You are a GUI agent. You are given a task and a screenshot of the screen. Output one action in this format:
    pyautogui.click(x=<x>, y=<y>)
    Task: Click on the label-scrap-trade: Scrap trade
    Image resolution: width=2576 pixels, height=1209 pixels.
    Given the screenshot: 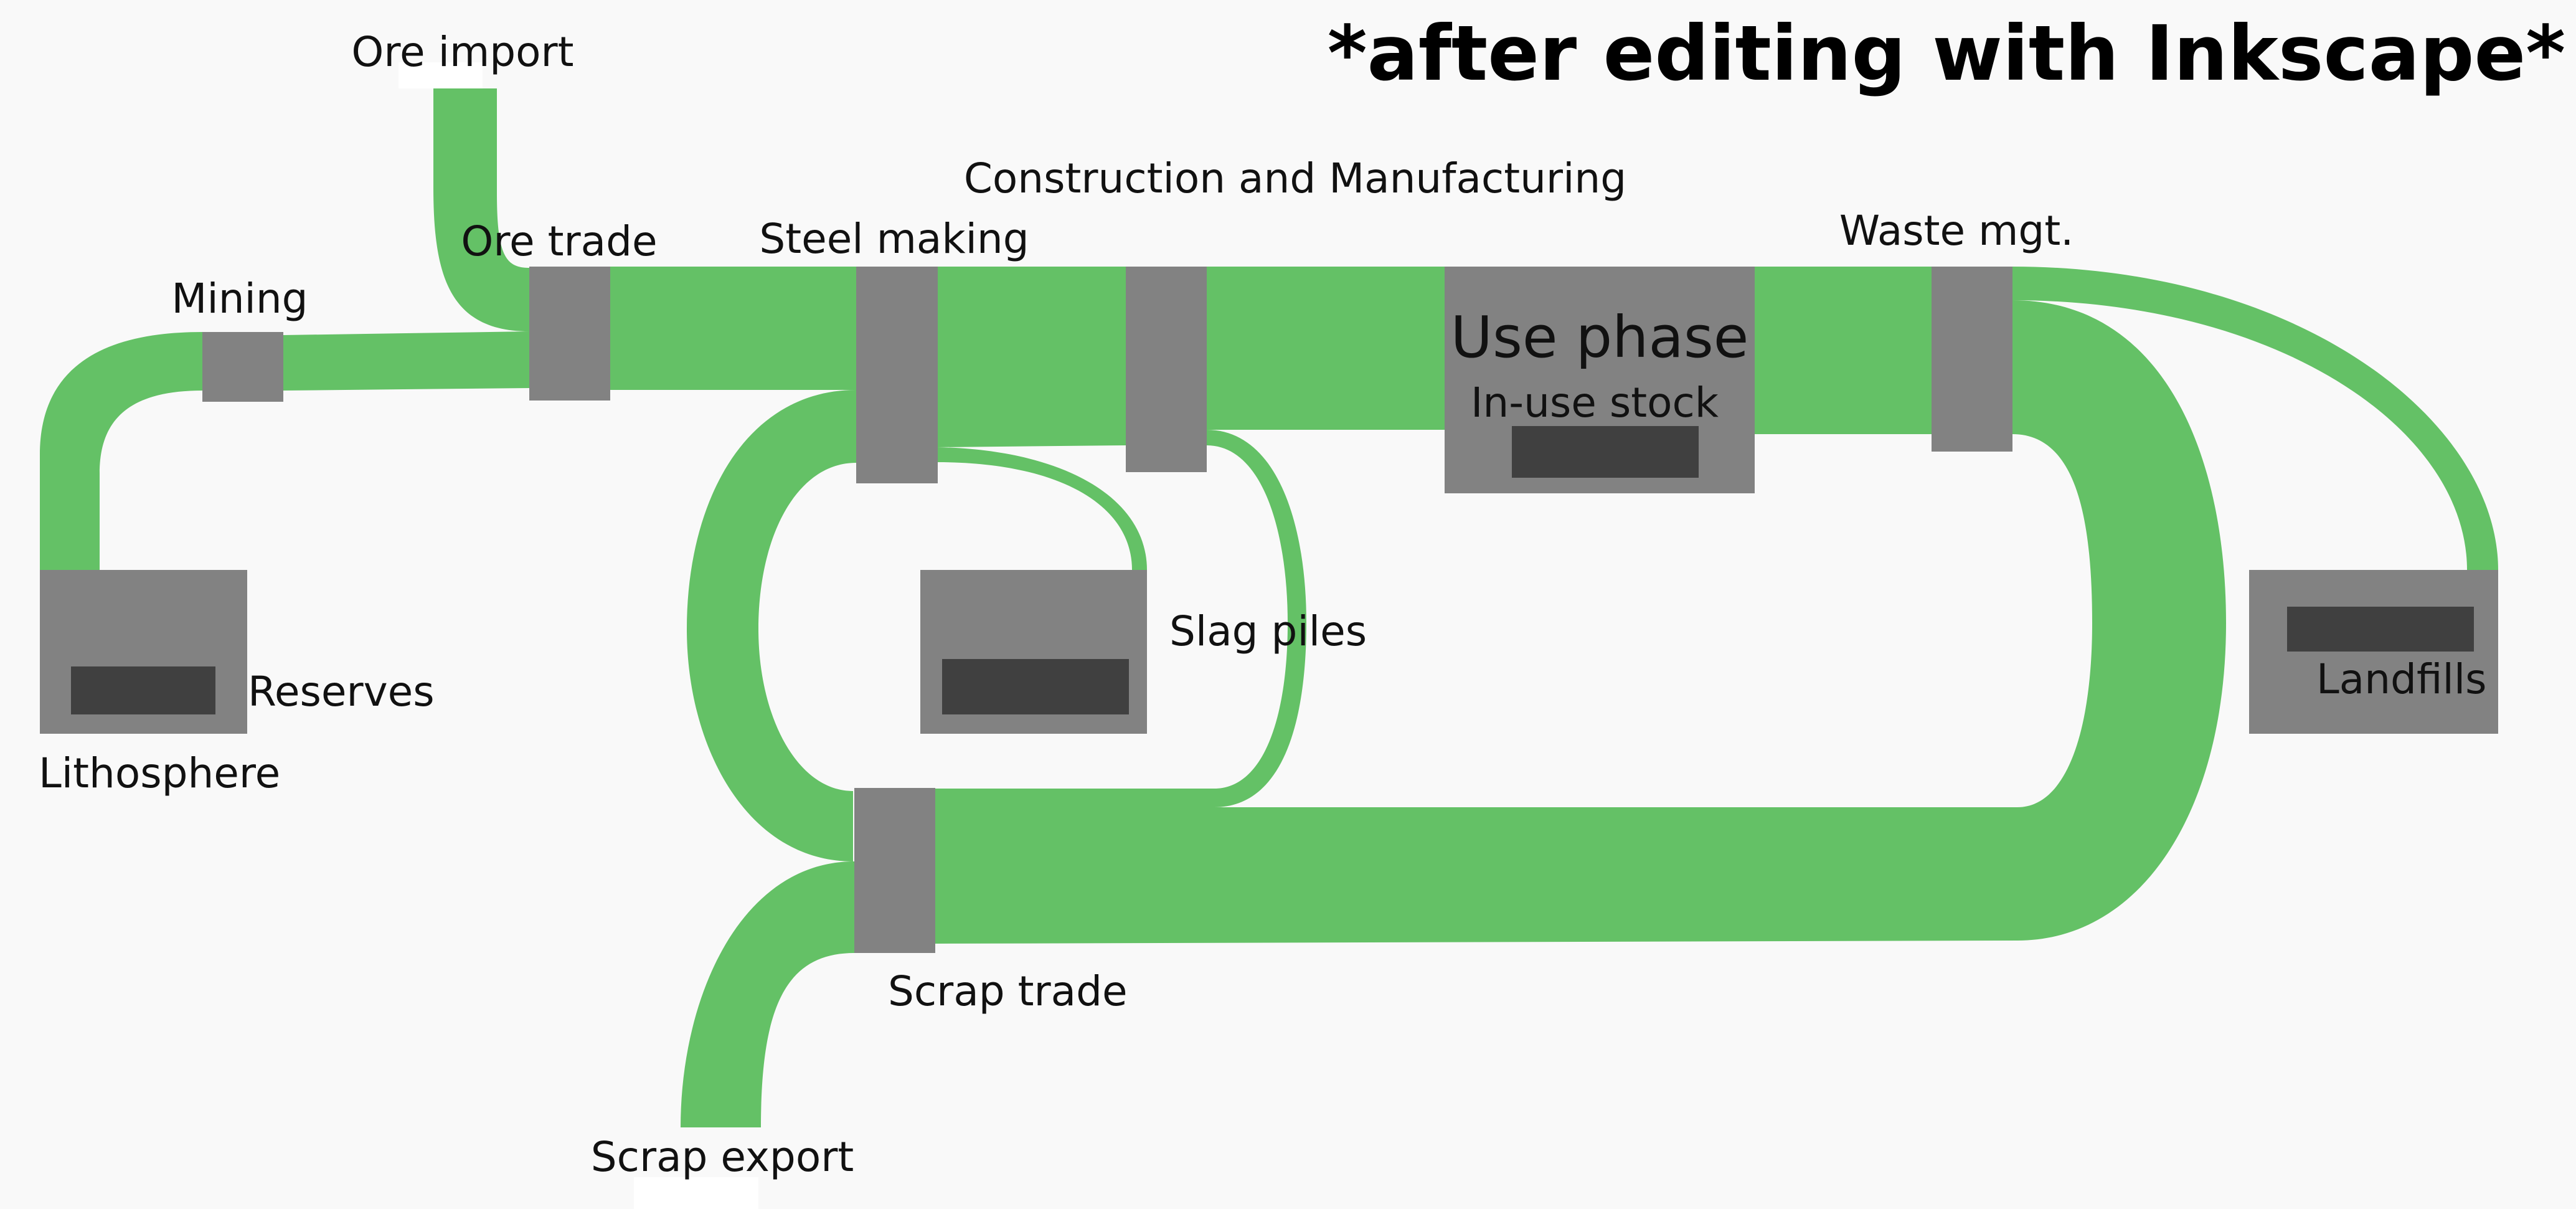 What is the action you would take?
    pyautogui.click(x=1008, y=991)
    